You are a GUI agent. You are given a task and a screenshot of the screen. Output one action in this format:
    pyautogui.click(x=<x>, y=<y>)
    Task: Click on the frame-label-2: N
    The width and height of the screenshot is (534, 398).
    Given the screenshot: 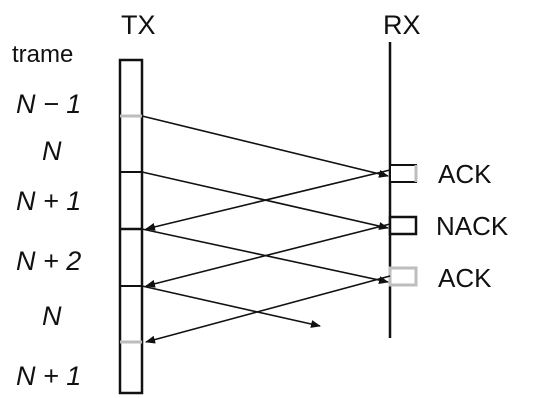 What is the action you would take?
    pyautogui.click(x=52, y=151)
    